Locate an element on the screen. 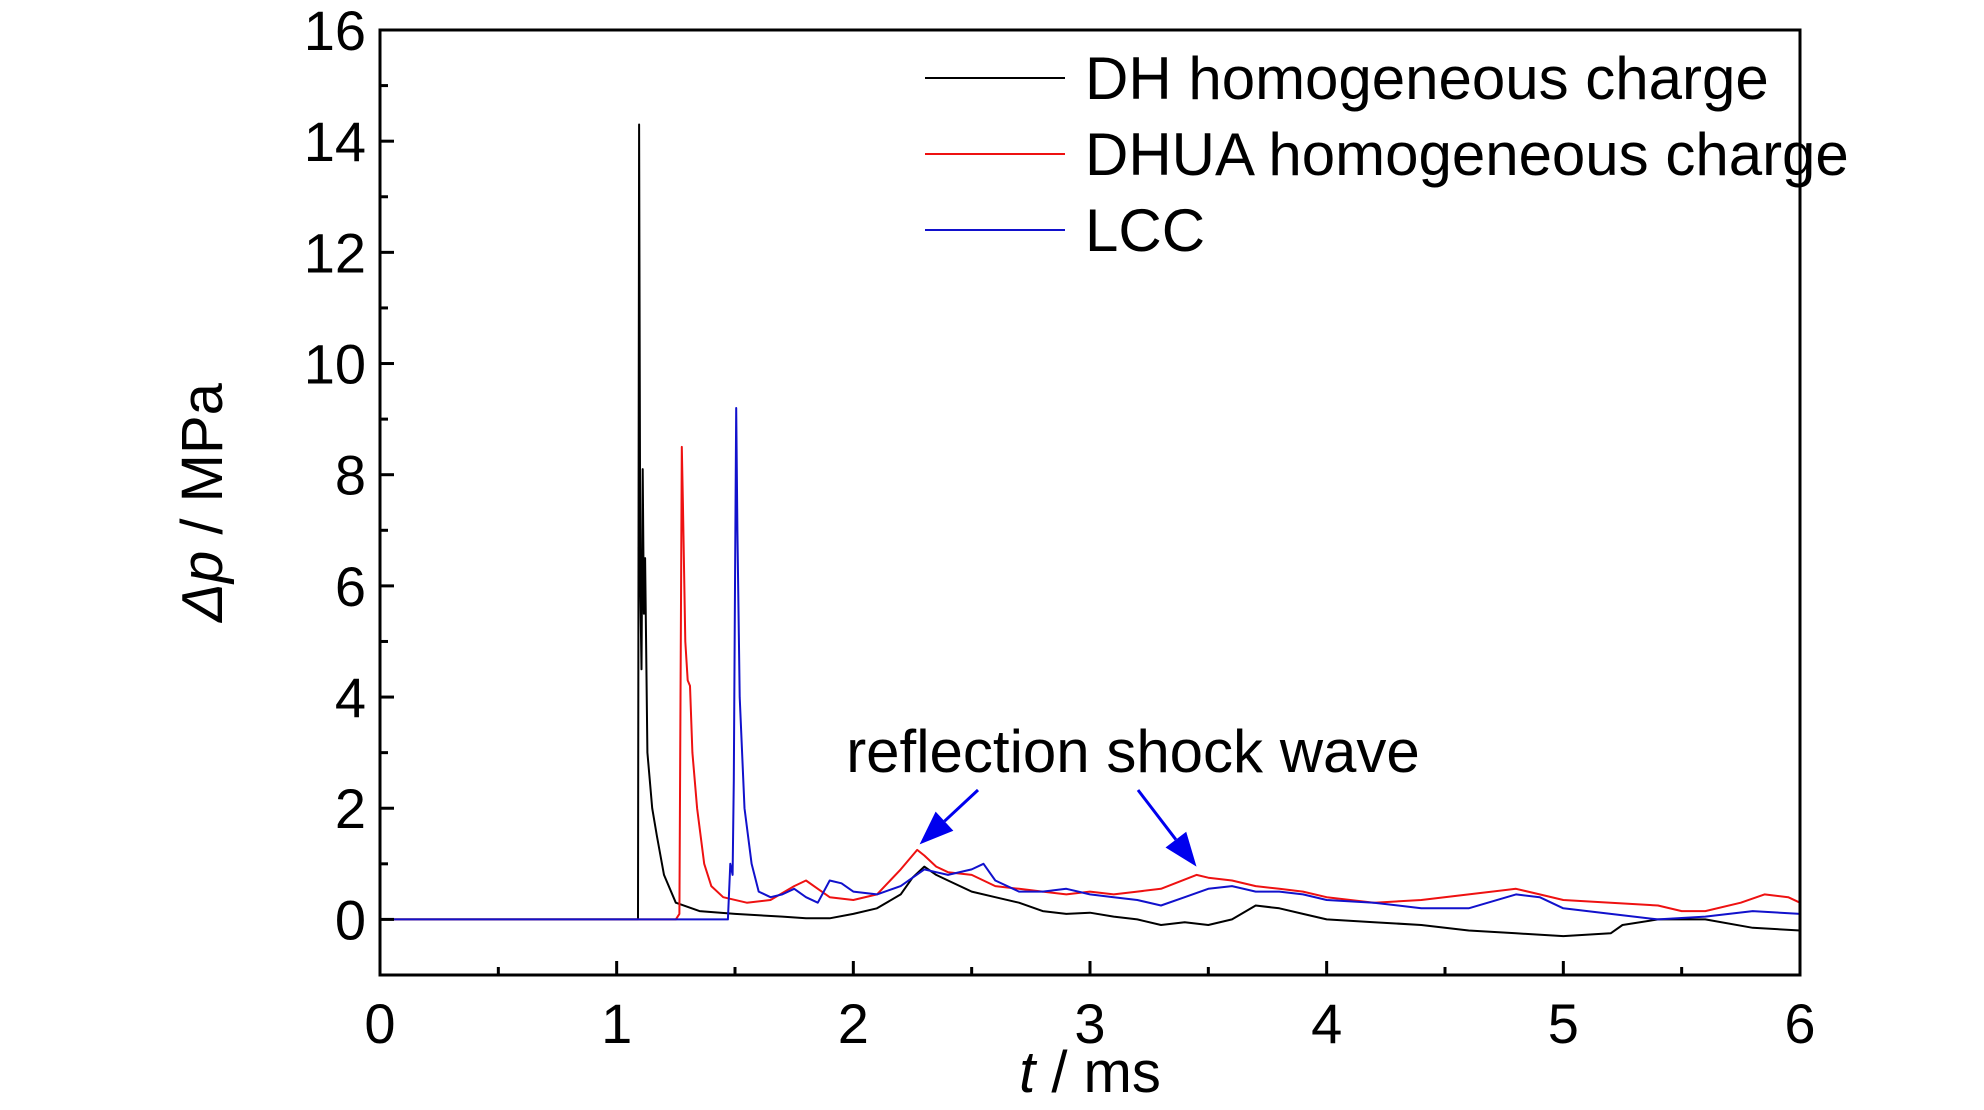 The height and width of the screenshot is (1110, 1984). annotation-text: reflection shock wave is located at coordinates (1133, 751).